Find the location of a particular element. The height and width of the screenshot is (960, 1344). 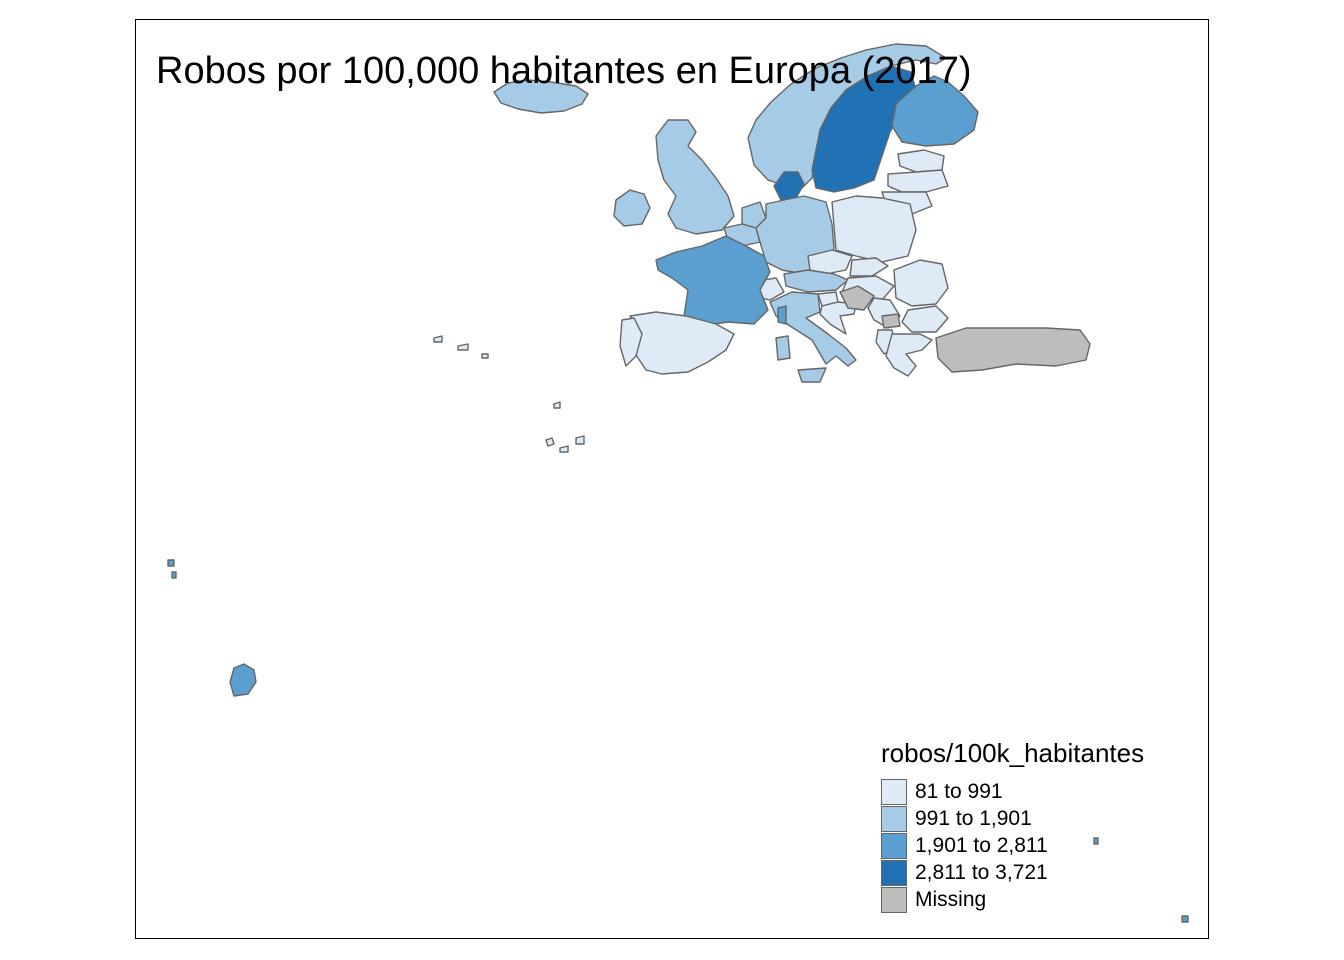

region-bosnia is located at coordinates (857, 298).